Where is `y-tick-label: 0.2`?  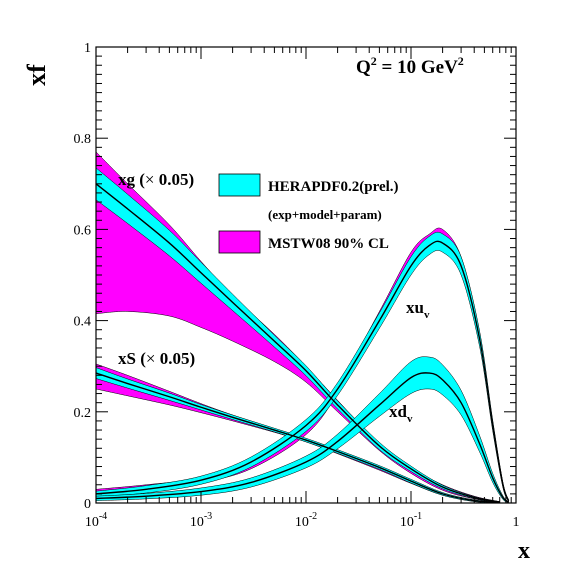
y-tick-label: 0.2 is located at coordinates (83, 413).